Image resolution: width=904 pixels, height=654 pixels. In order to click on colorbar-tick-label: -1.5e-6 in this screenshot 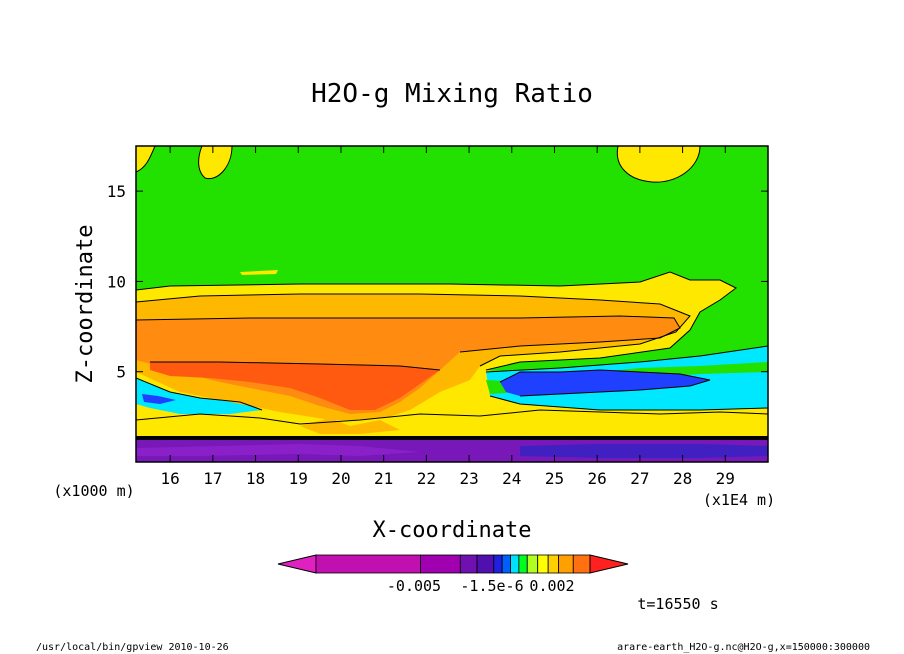, I will do `click(491, 586)`.